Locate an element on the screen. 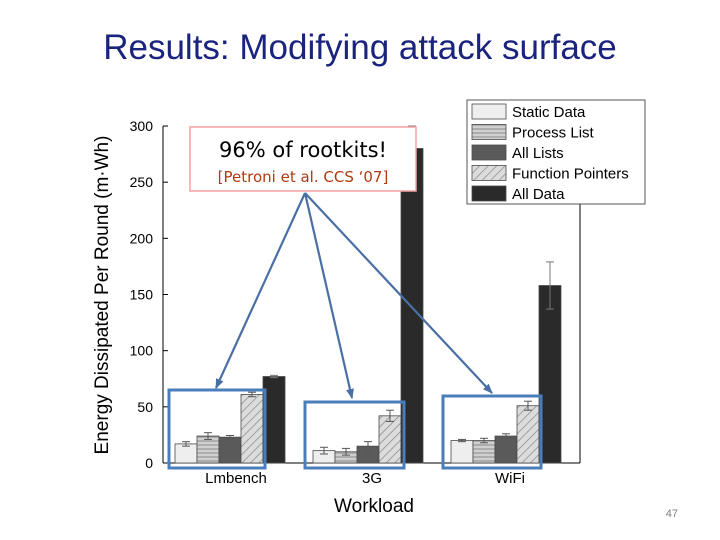 The width and height of the screenshot is (720, 540). x-tick-label: WiFi is located at coordinates (510, 478).